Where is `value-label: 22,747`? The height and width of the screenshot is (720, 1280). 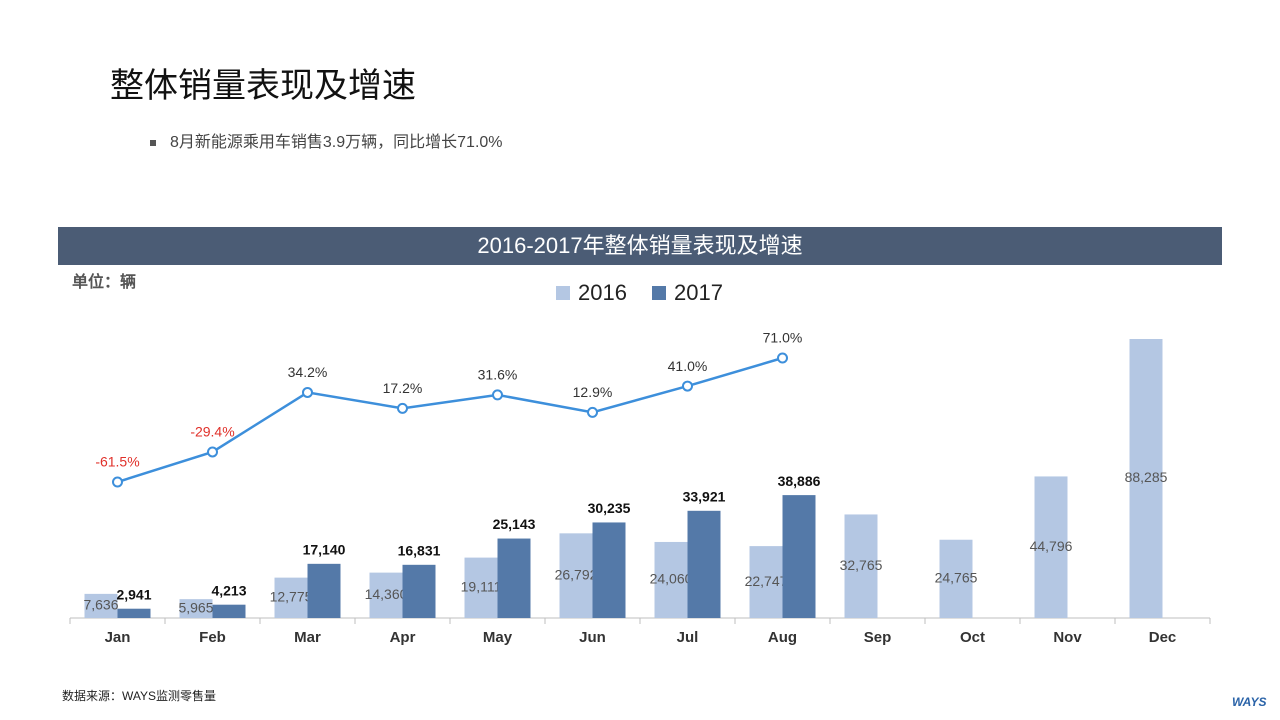
value-label: 22,747 is located at coordinates (766, 581).